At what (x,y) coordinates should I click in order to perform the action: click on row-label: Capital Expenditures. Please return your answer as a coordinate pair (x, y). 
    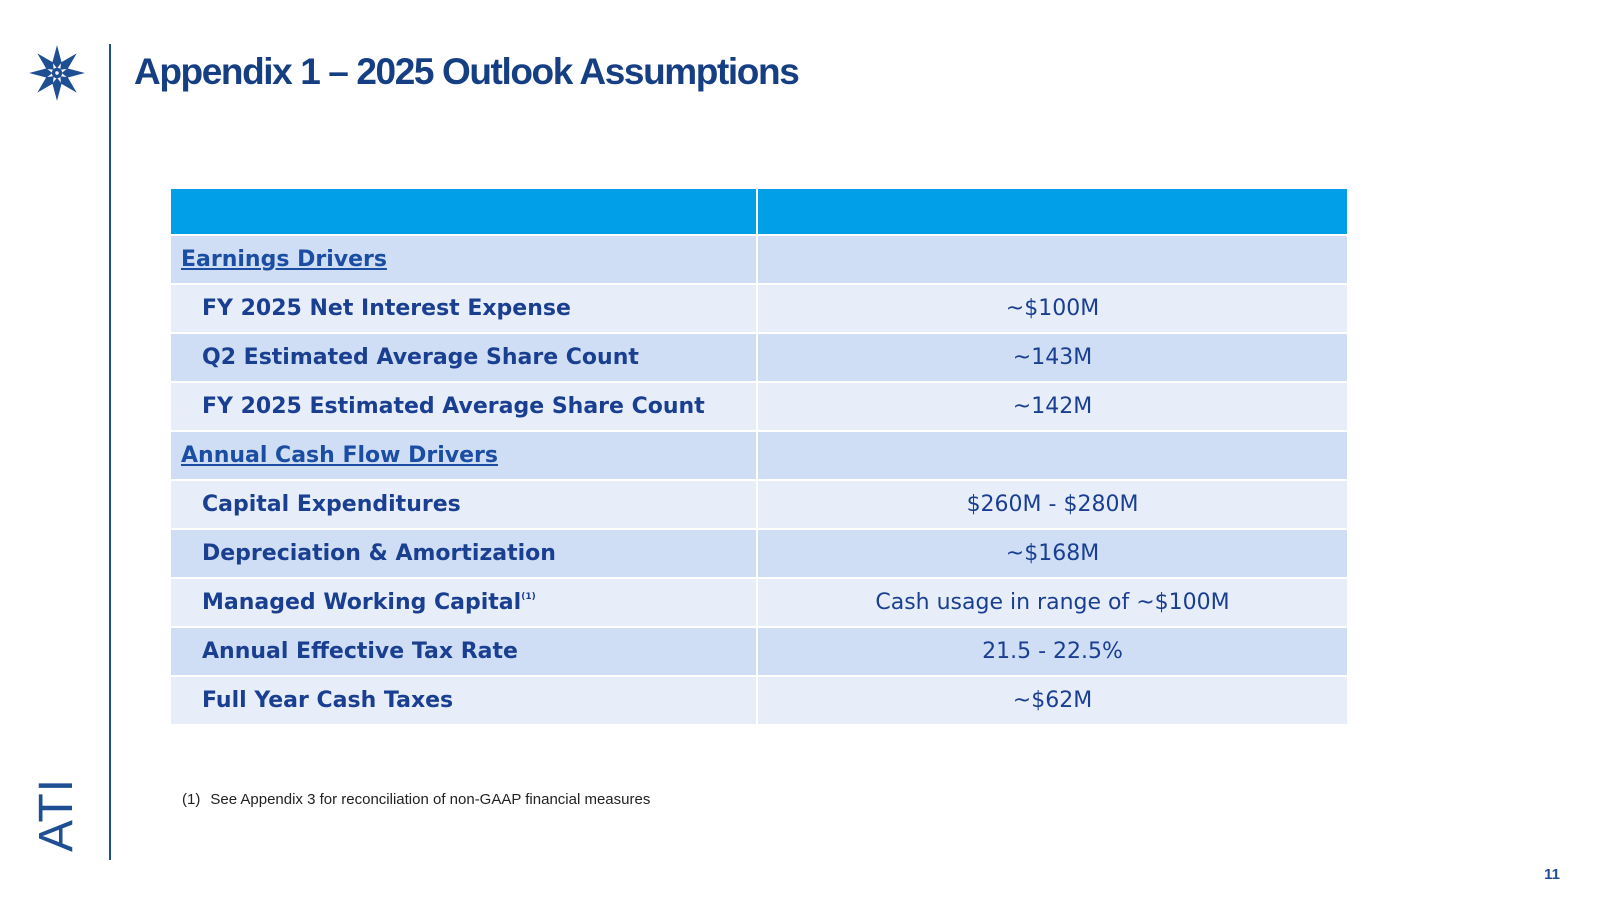
    Looking at the image, I should click on (463, 504).